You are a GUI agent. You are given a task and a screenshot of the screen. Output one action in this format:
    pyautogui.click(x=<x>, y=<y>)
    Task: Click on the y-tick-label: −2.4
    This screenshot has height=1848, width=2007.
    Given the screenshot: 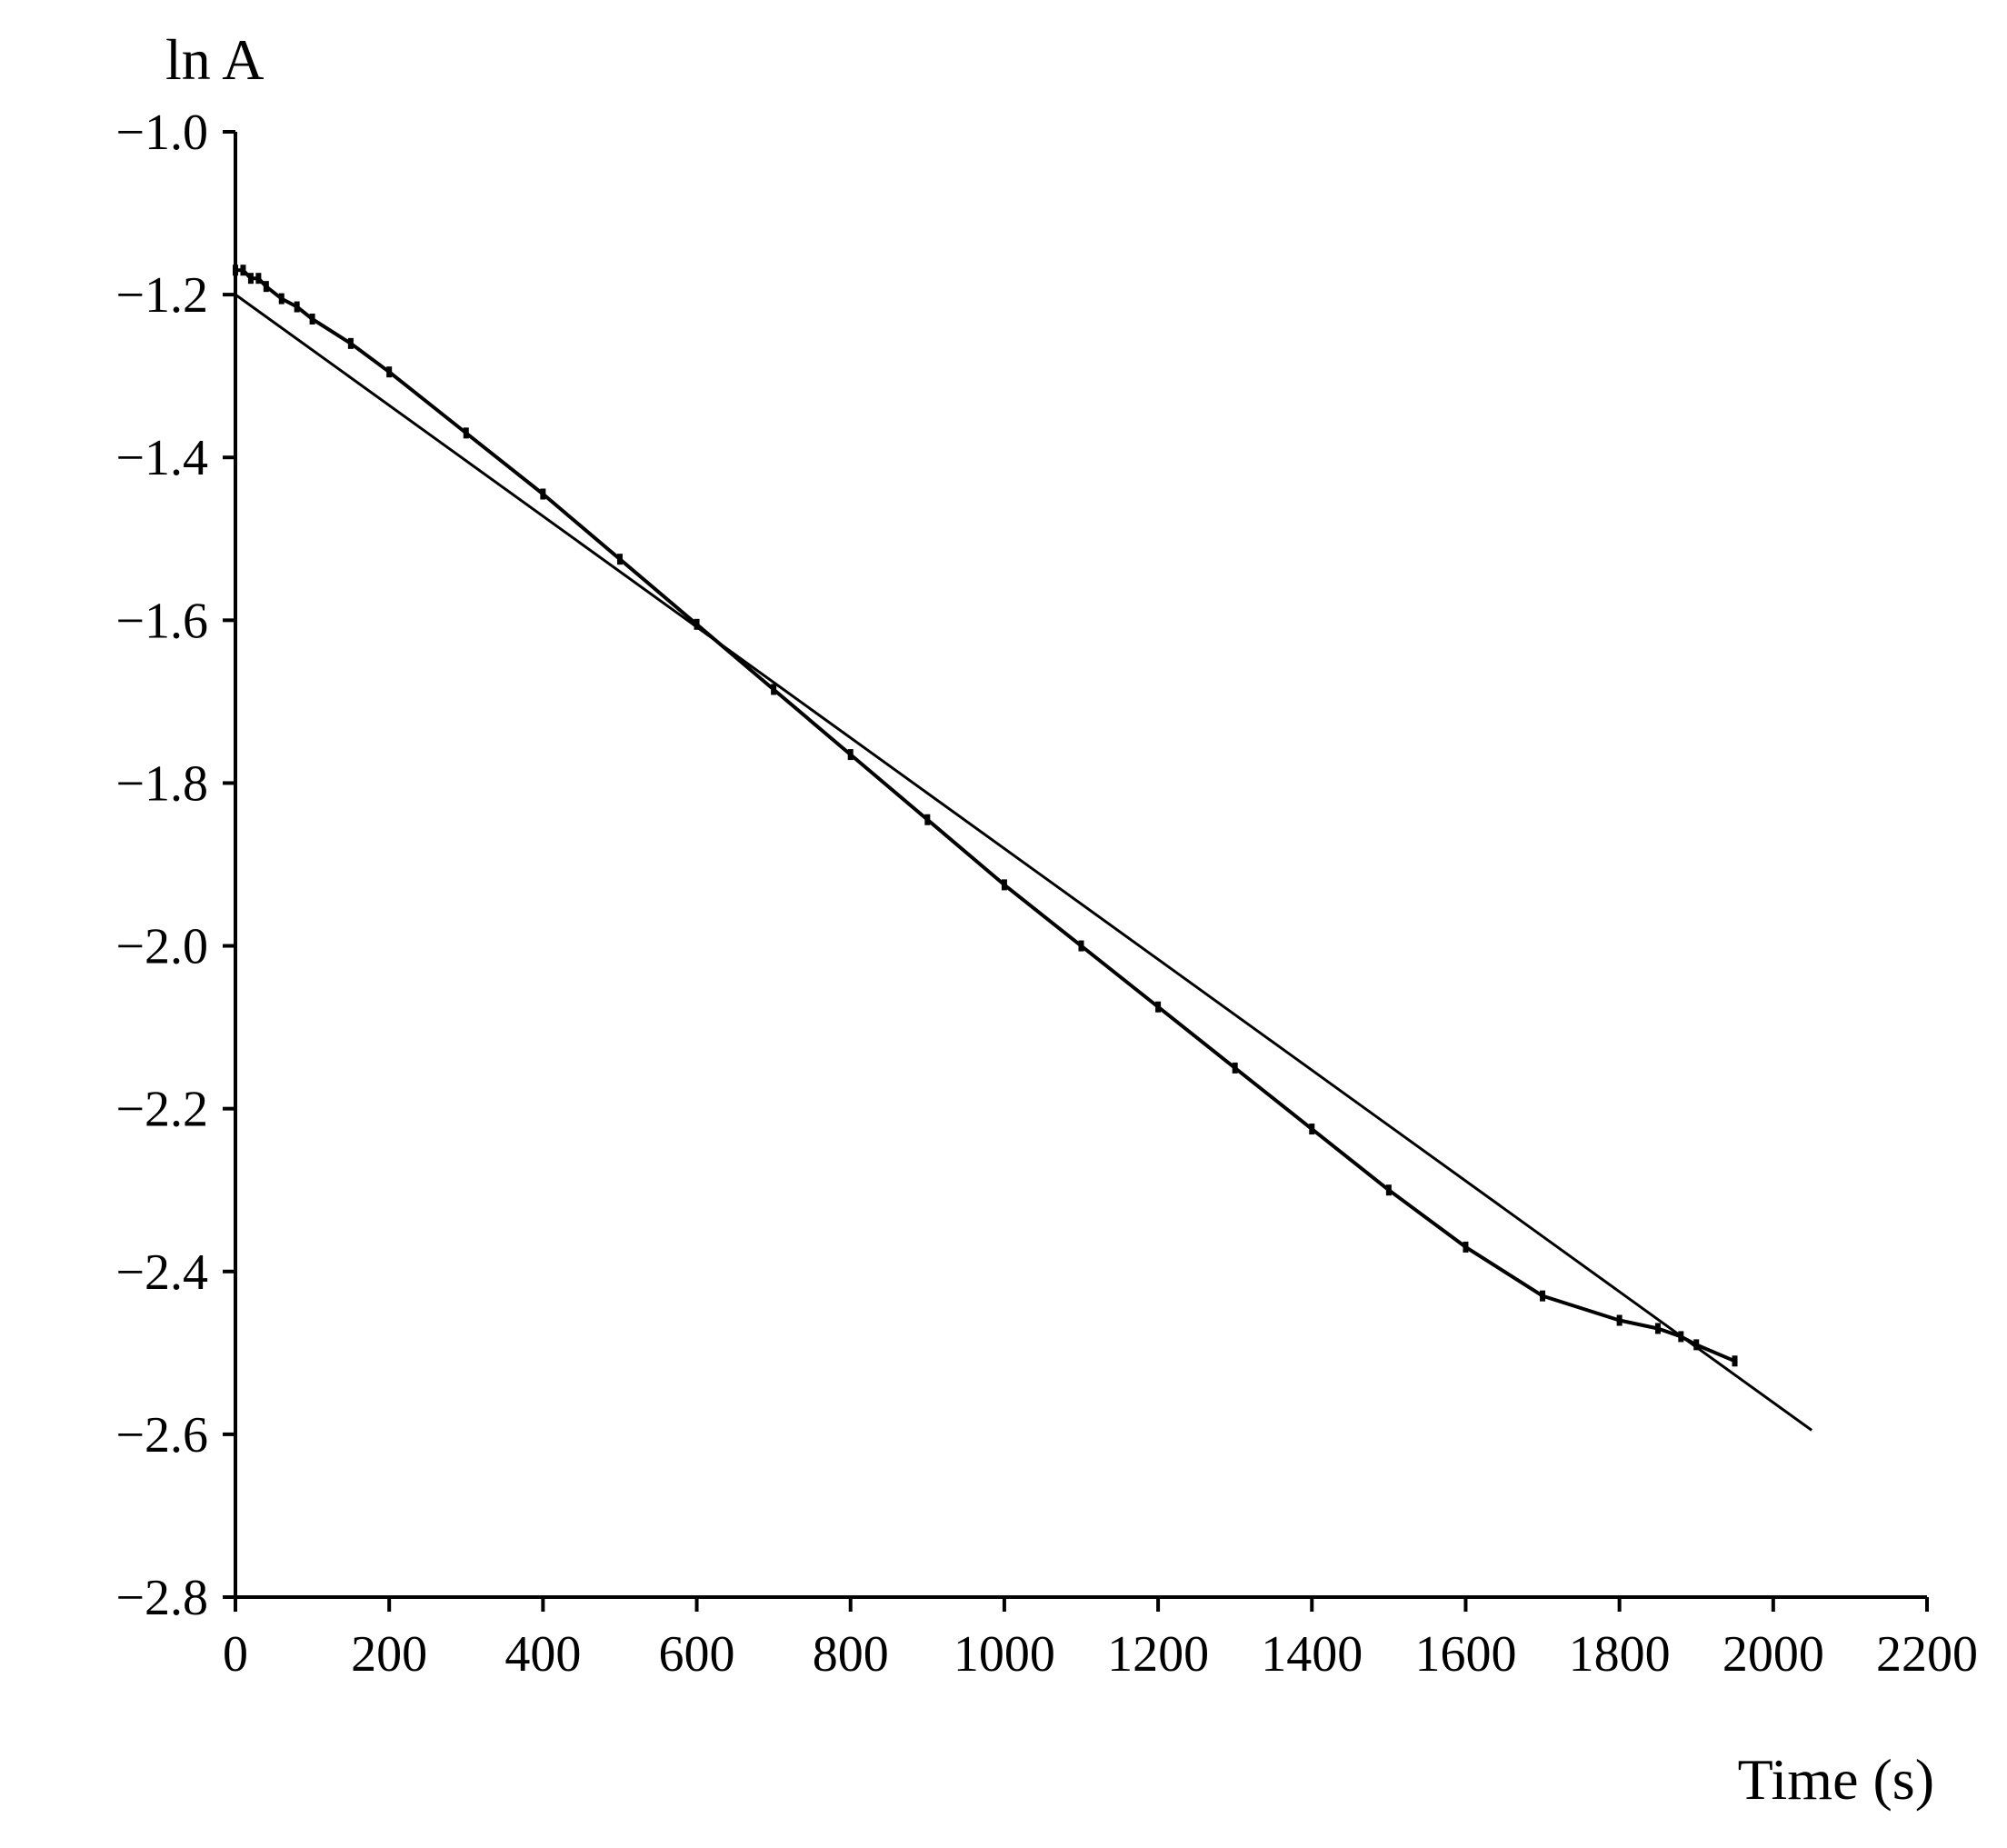 What is the action you would take?
    pyautogui.click(x=161, y=1272)
    